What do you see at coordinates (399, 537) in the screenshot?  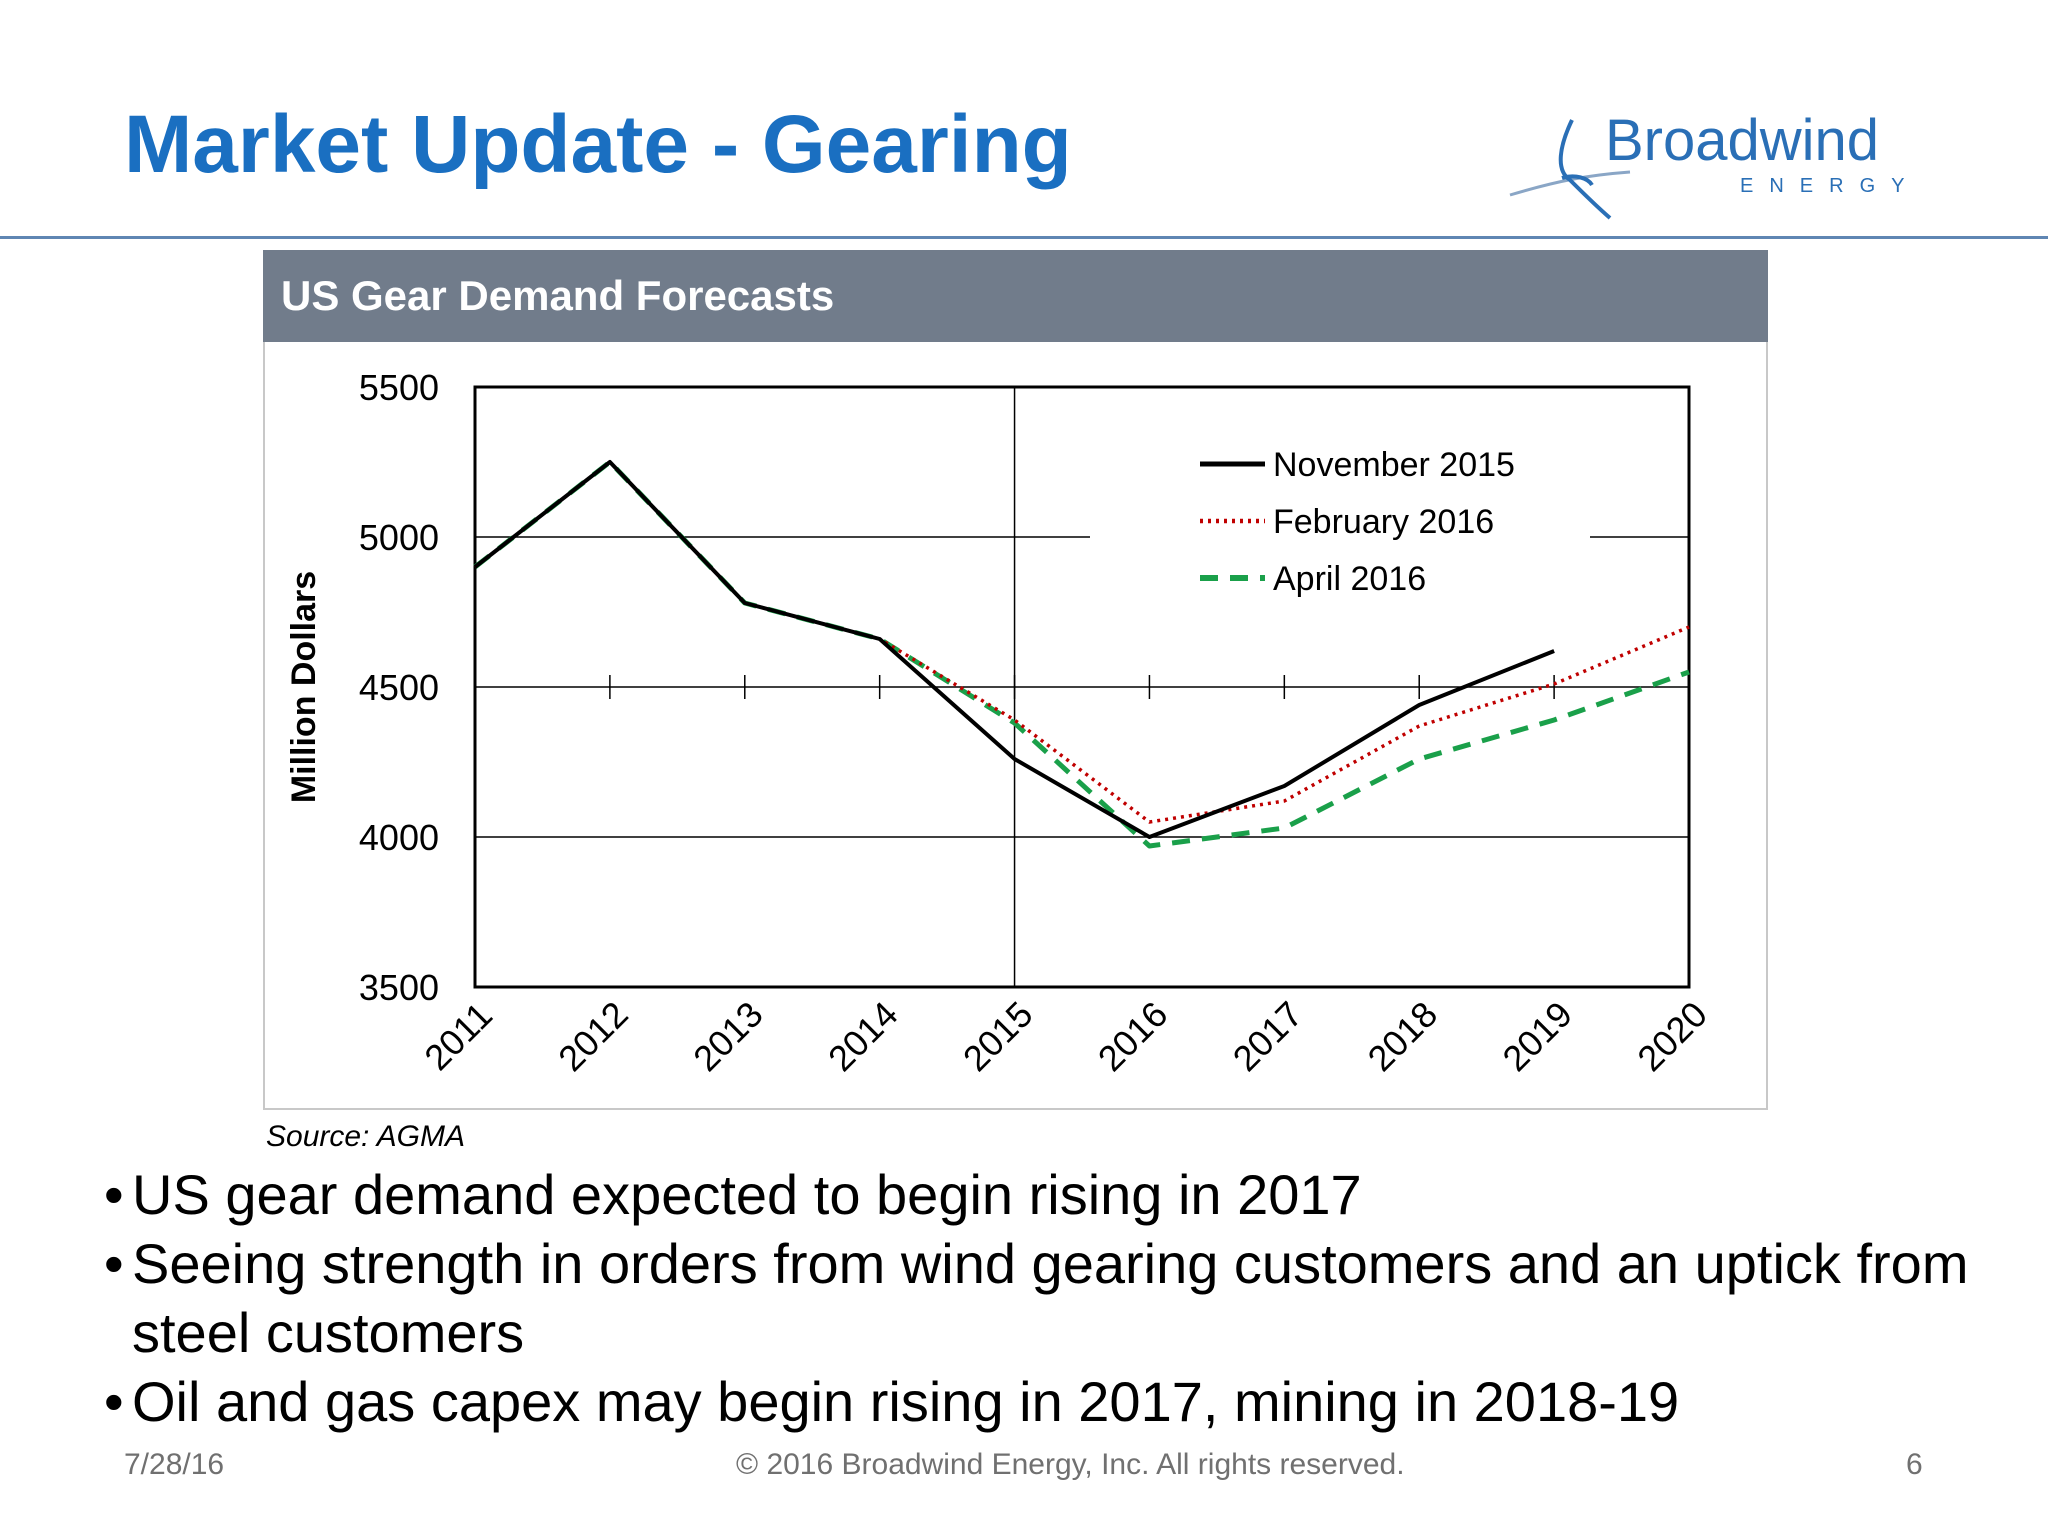 I see `y-tick-label: 5000` at bounding box center [399, 537].